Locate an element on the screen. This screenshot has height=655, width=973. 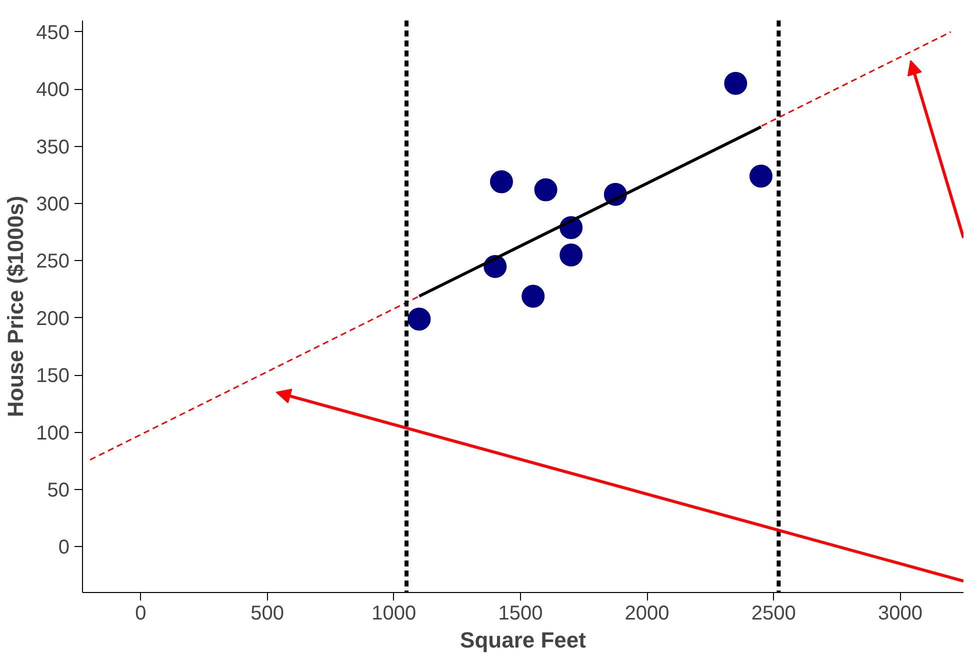
x-tick-label: 0 is located at coordinates (140, 613).